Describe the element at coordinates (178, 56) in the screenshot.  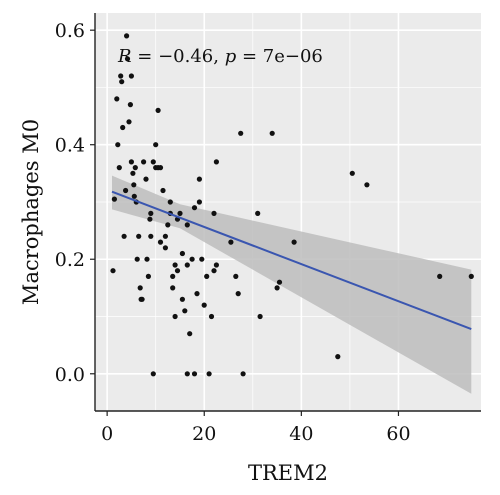
I see `r-value: = −0.46,` at that location.